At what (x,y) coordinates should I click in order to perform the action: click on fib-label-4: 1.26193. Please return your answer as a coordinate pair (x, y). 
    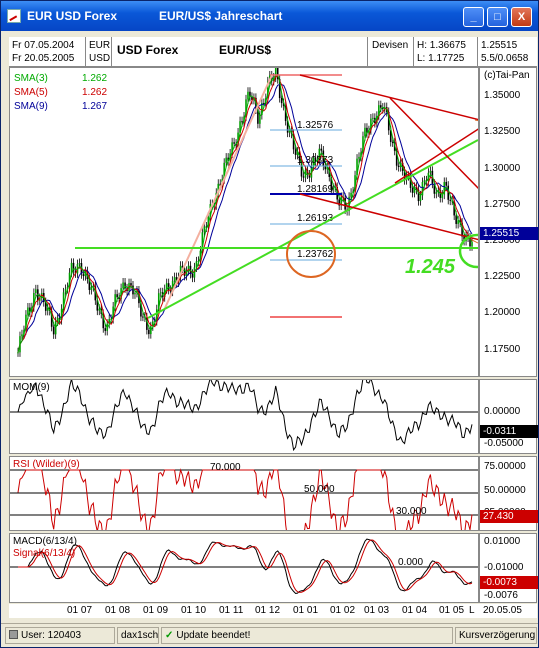
    Looking at the image, I should click on (315, 218).